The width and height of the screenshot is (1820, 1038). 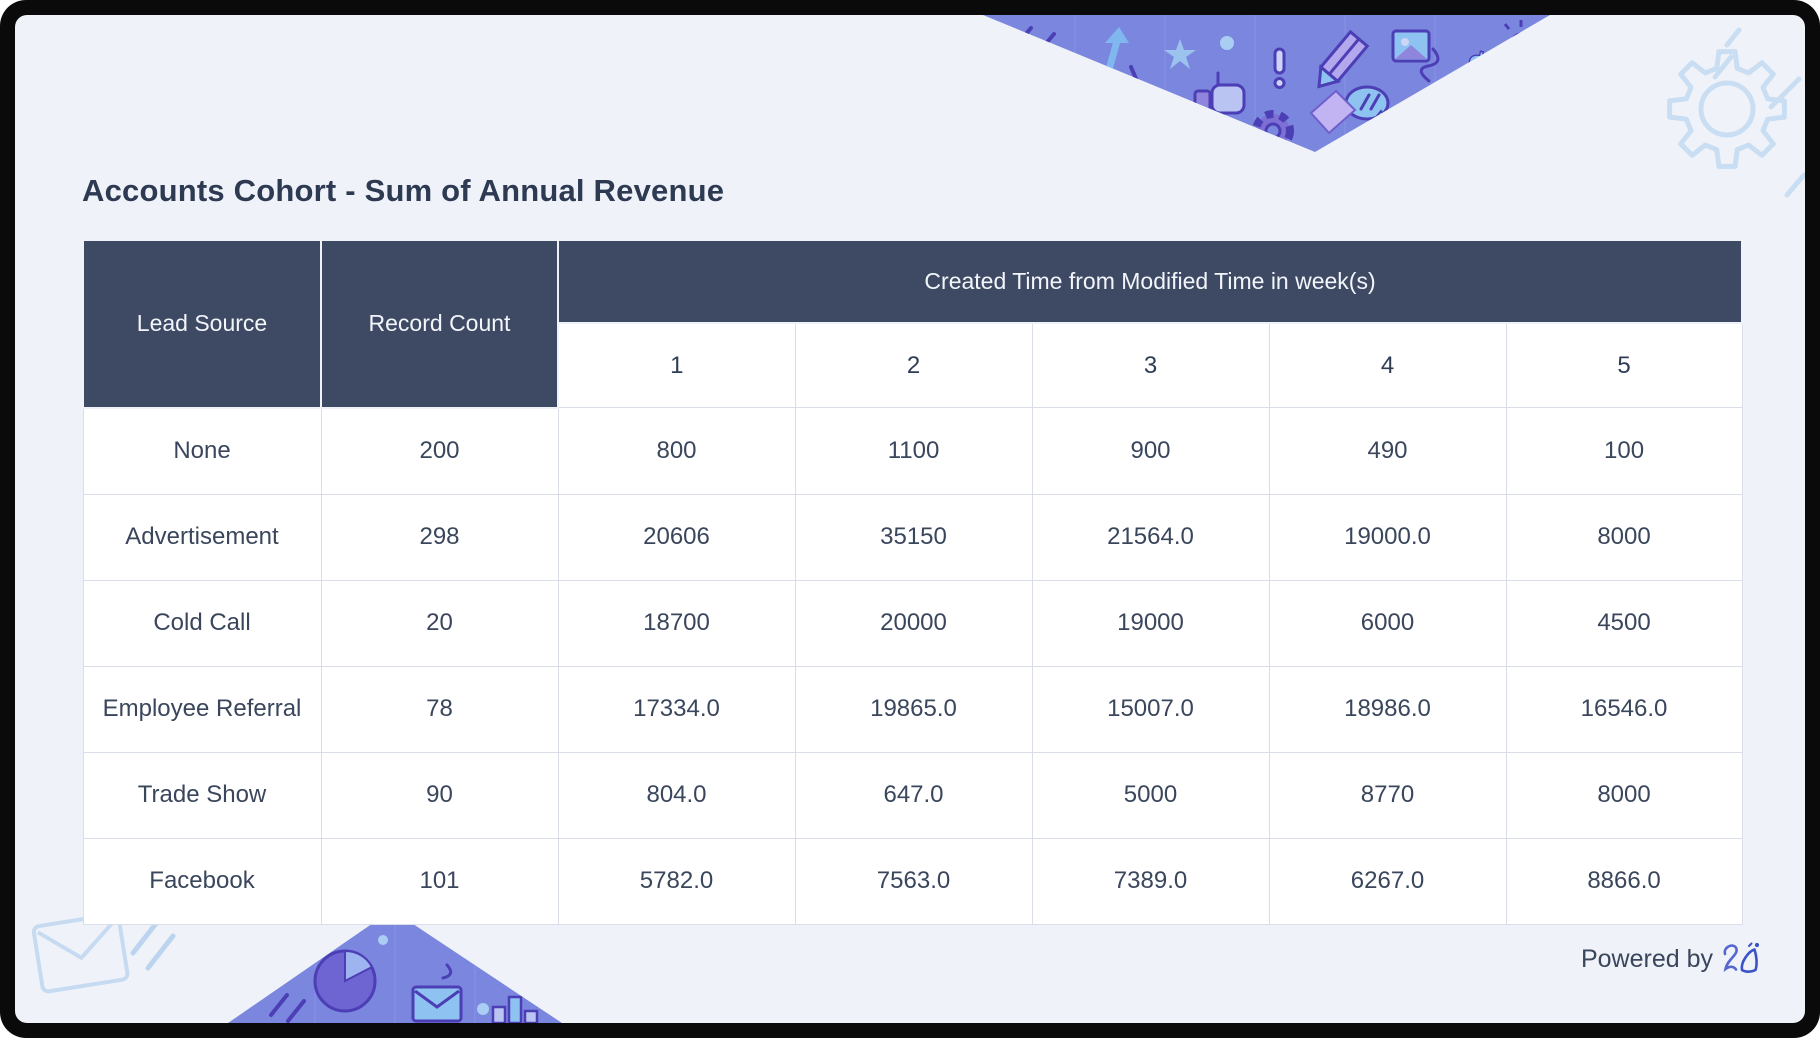 What do you see at coordinates (202, 537) in the screenshot?
I see `cell-lead-source: Advertisement` at bounding box center [202, 537].